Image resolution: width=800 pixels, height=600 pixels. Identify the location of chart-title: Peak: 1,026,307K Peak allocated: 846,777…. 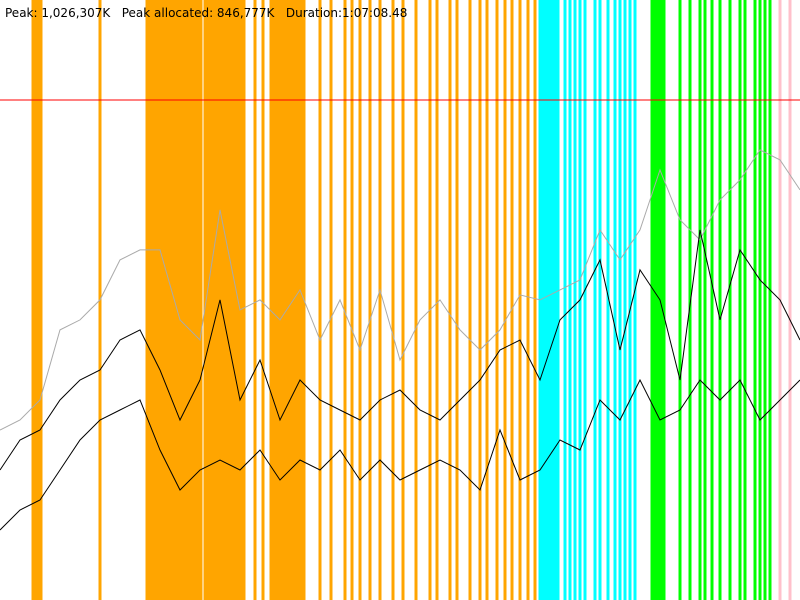
(206, 13).